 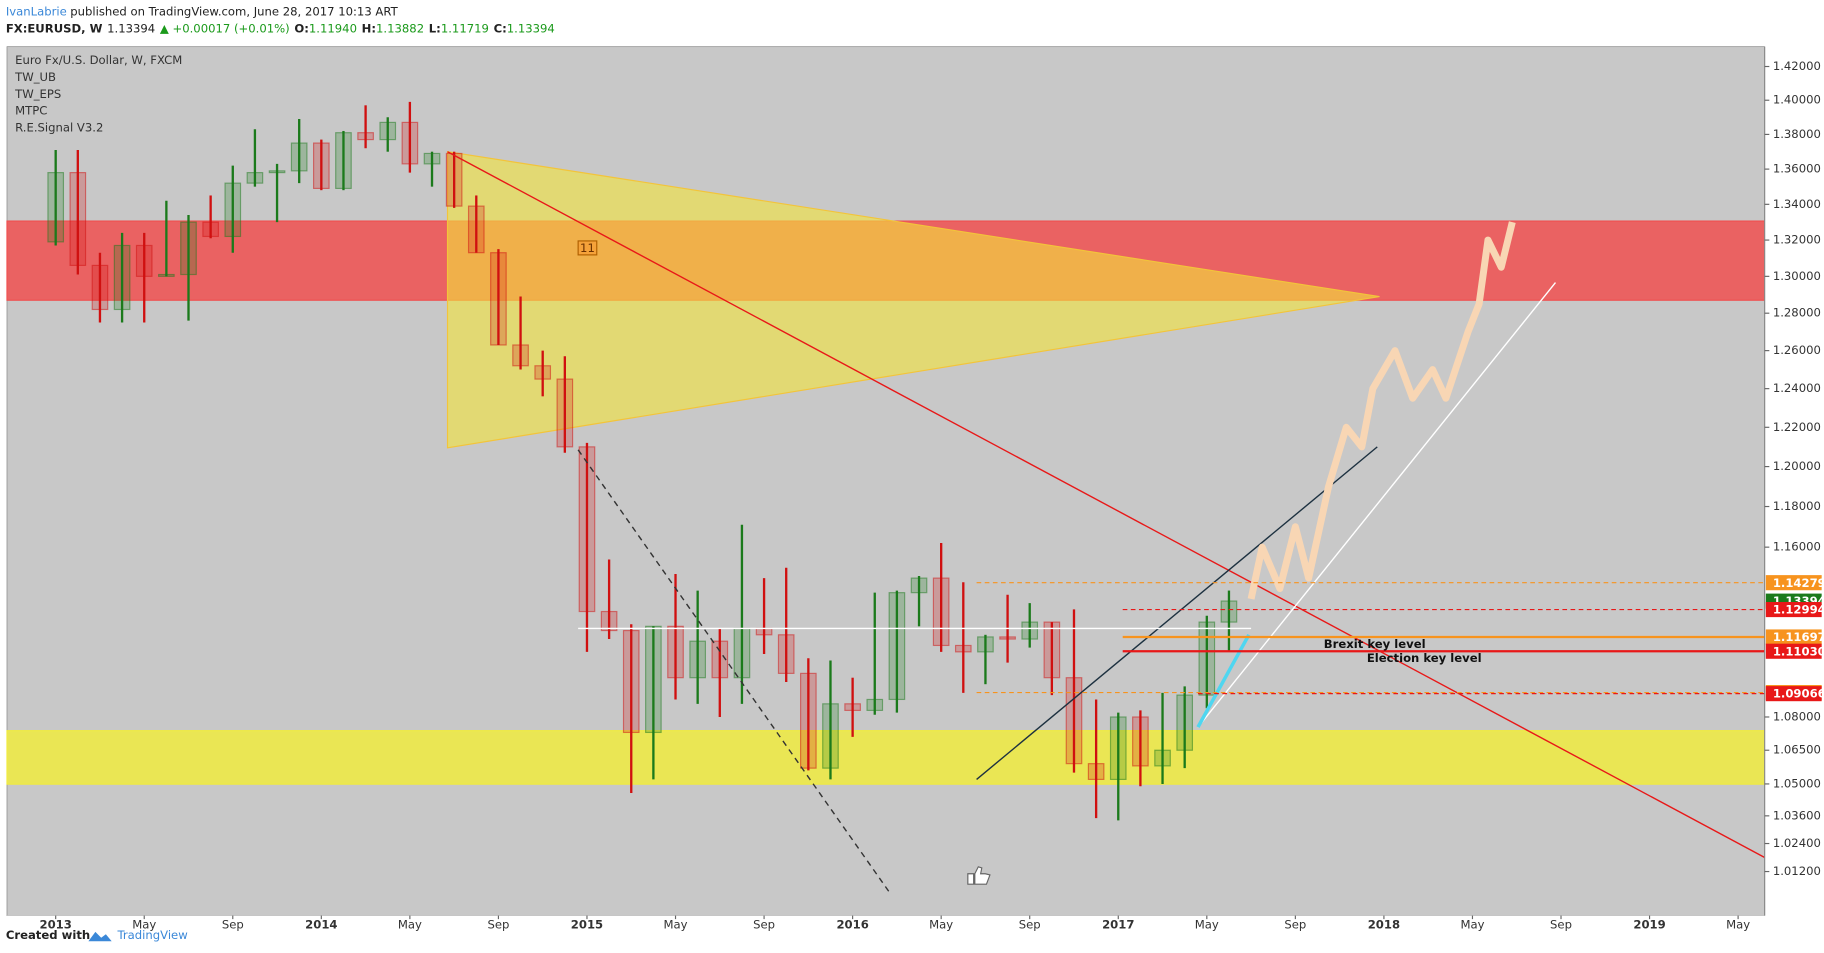 I want to click on y-tick-label: 1.30000, so click(x=1797, y=276).